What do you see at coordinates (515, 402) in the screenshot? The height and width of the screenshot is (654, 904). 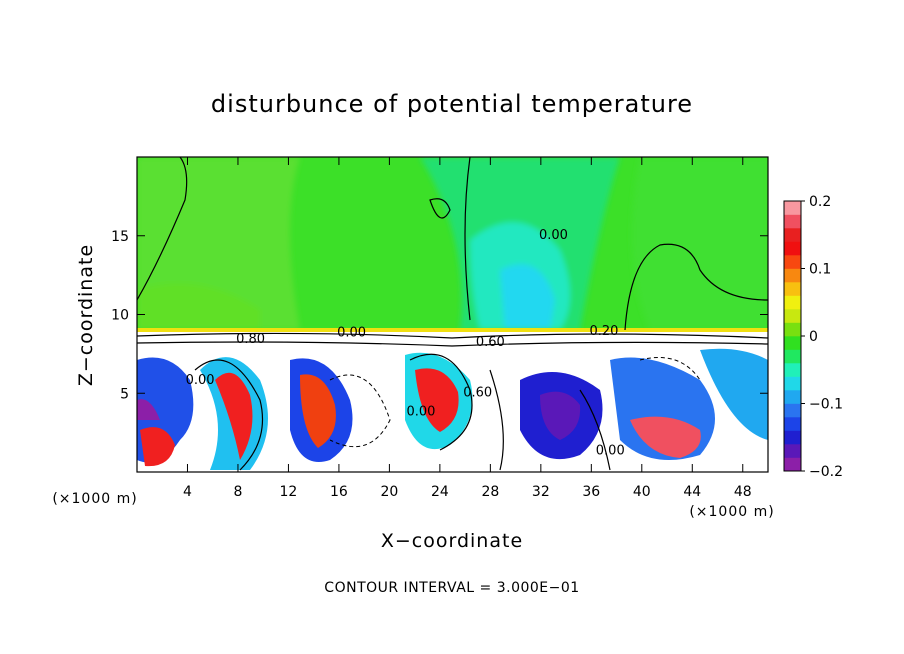 I see `dashed-contours` at bounding box center [515, 402].